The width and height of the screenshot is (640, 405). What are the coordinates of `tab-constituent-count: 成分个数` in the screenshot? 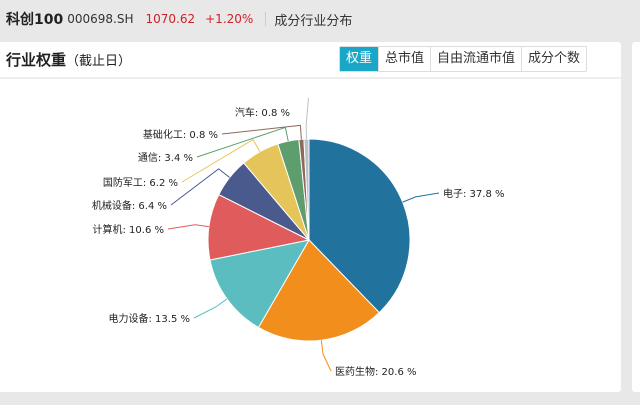 It's located at (553, 59).